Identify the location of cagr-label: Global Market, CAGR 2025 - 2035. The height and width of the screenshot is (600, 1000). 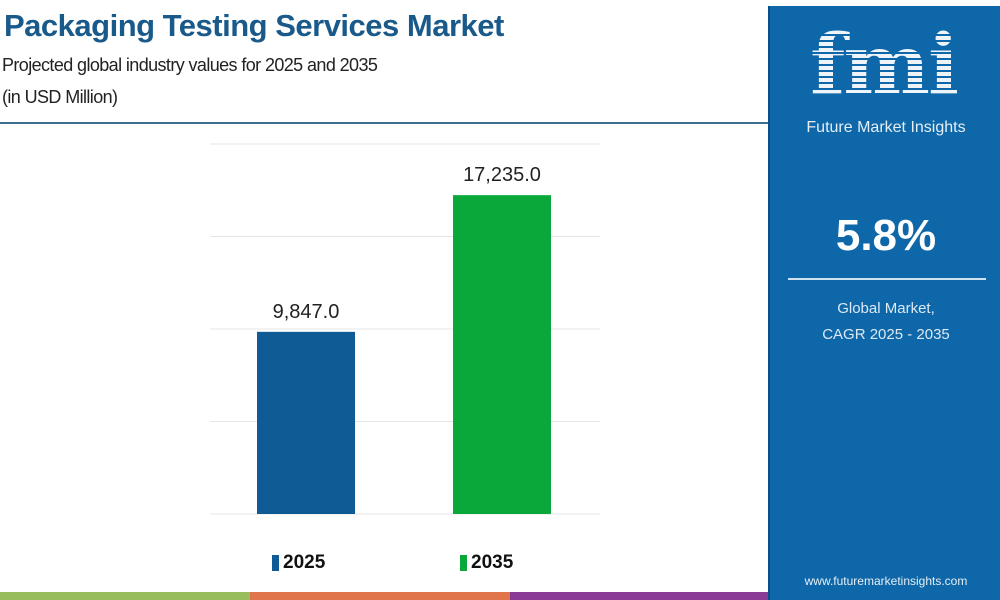
(885, 322).